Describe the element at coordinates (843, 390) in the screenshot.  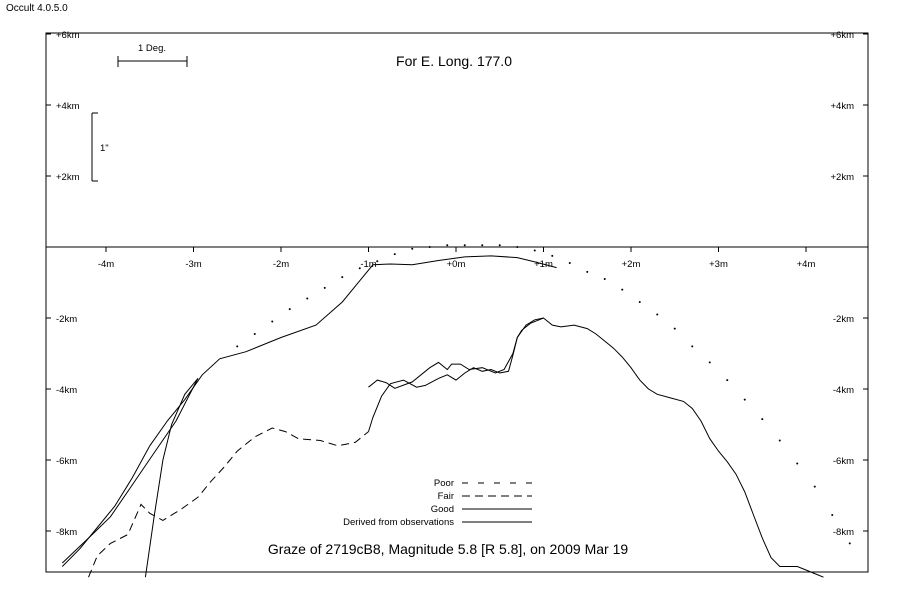
I see `y-tick-label-right: -4km` at that location.